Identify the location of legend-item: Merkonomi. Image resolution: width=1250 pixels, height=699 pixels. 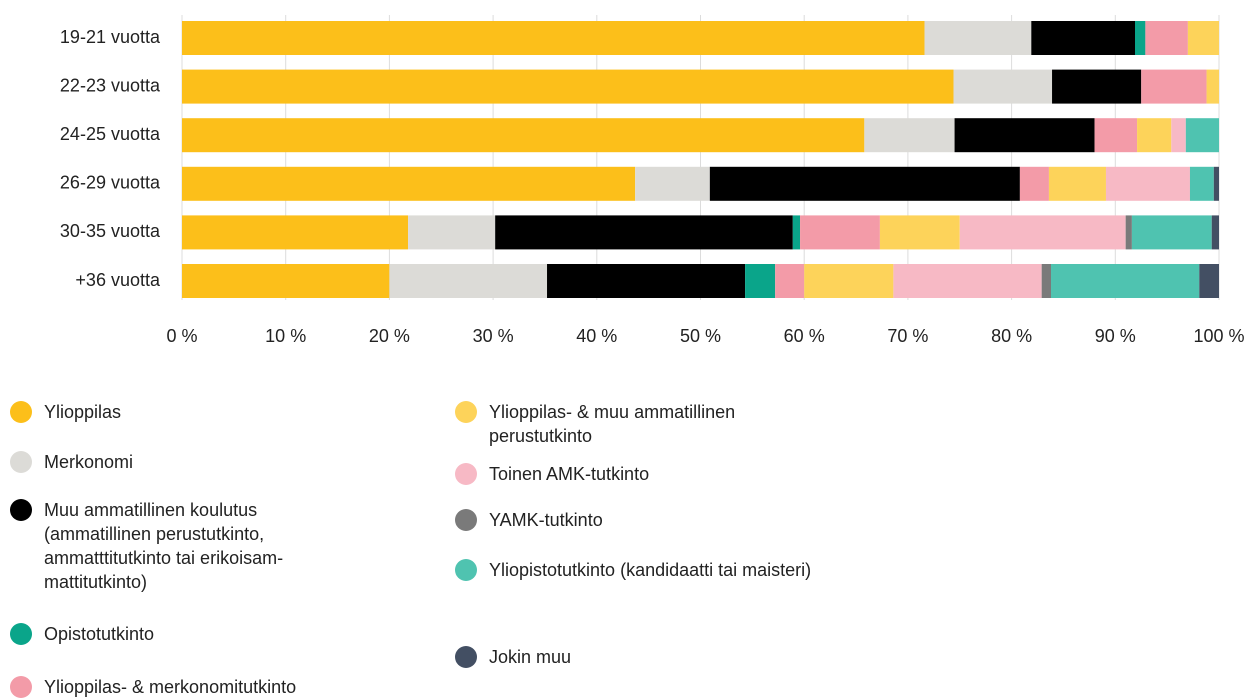
(177, 462).